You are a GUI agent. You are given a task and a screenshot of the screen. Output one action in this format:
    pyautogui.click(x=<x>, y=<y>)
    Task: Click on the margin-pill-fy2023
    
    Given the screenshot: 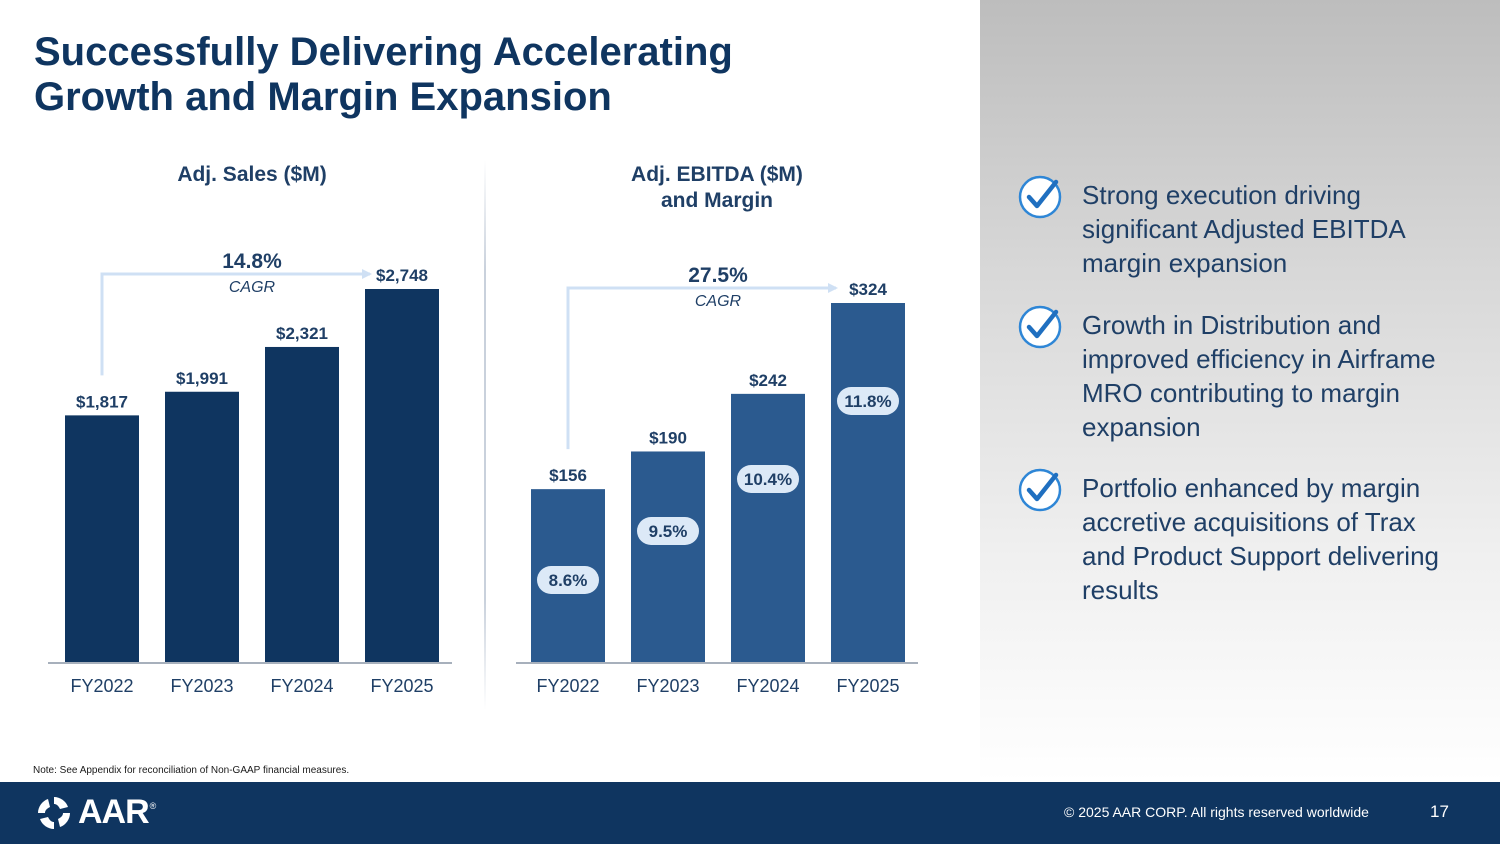 What is the action you would take?
    pyautogui.click(x=668, y=531)
    